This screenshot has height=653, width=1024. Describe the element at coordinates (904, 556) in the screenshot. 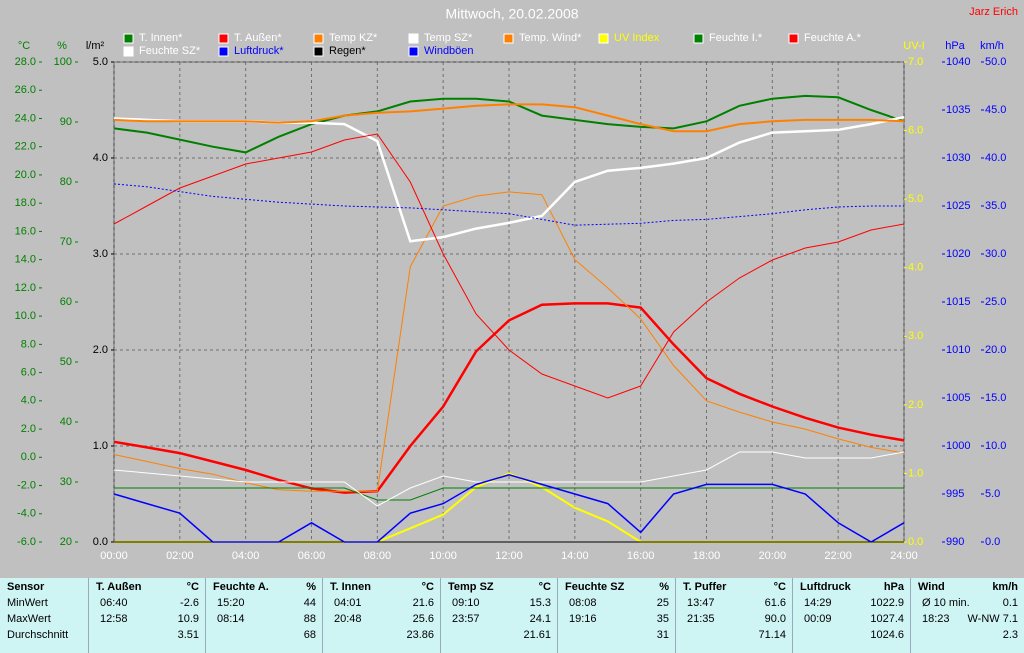

I see `x-tick-label: 24:00` at that location.